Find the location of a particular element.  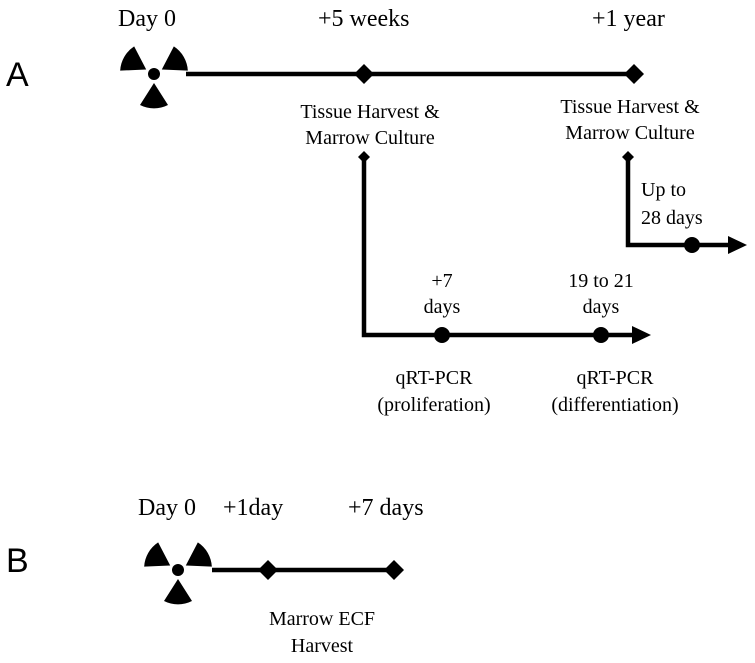

qrt1-label-line2: (proliferation) is located at coordinates (433, 405).